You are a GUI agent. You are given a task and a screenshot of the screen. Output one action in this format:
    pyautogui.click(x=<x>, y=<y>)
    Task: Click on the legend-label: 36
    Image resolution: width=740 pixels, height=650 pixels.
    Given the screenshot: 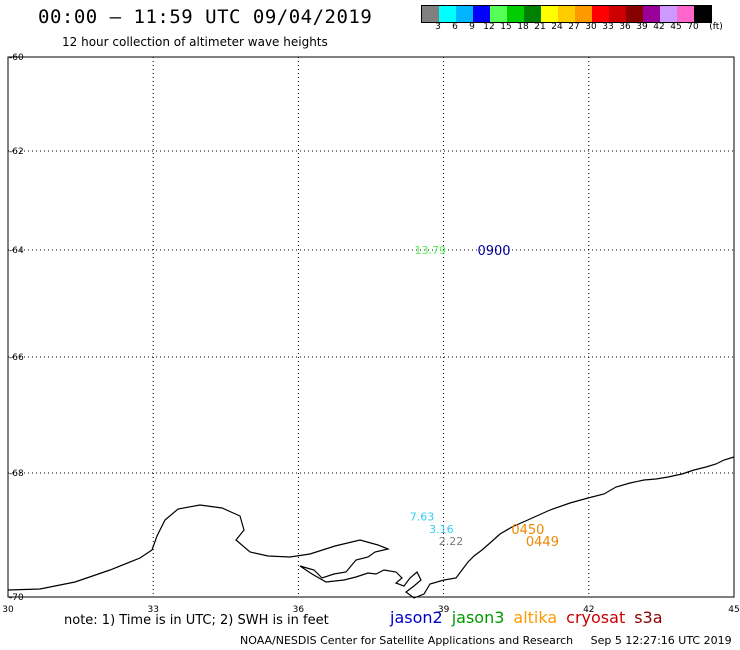 What is the action you would take?
    pyautogui.click(x=625, y=27)
    